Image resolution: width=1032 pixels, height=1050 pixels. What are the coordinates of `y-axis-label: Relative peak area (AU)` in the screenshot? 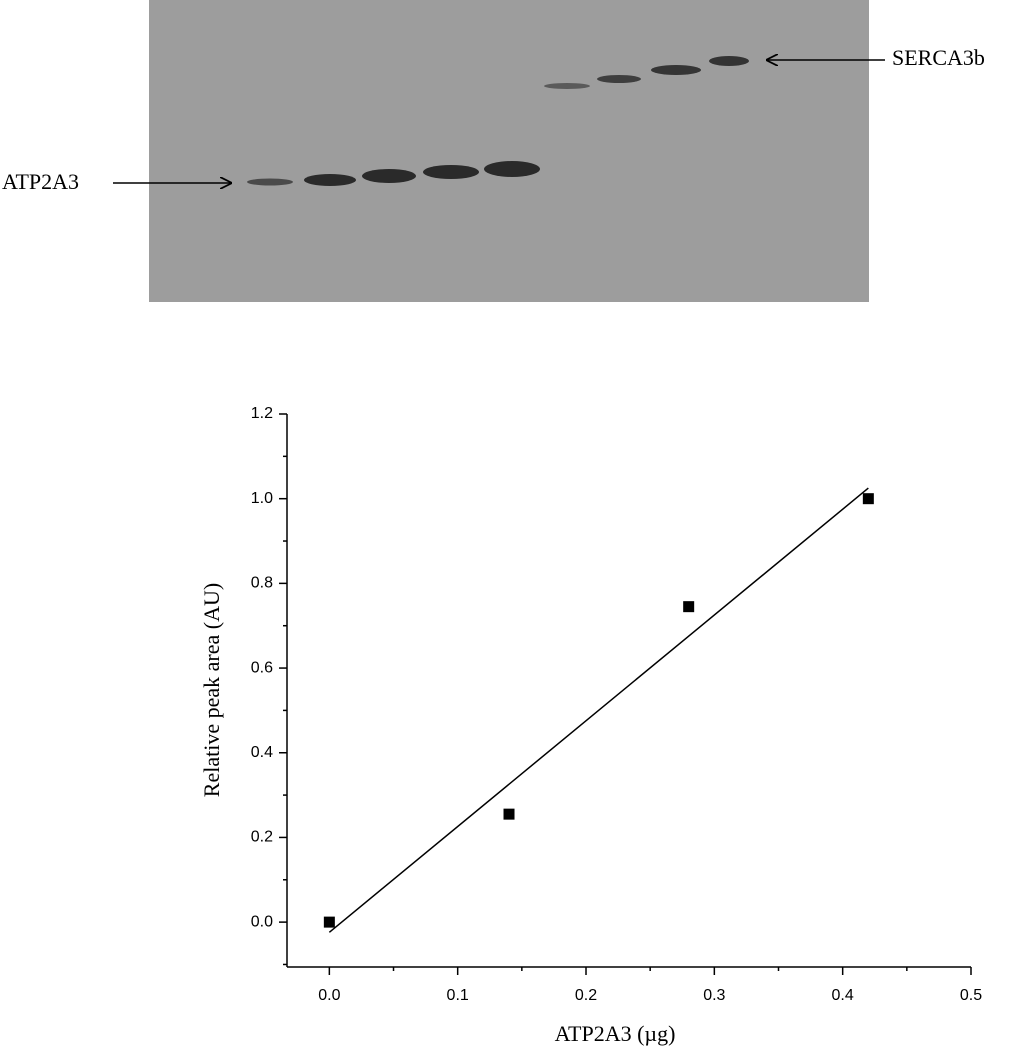 It's located at (211, 690).